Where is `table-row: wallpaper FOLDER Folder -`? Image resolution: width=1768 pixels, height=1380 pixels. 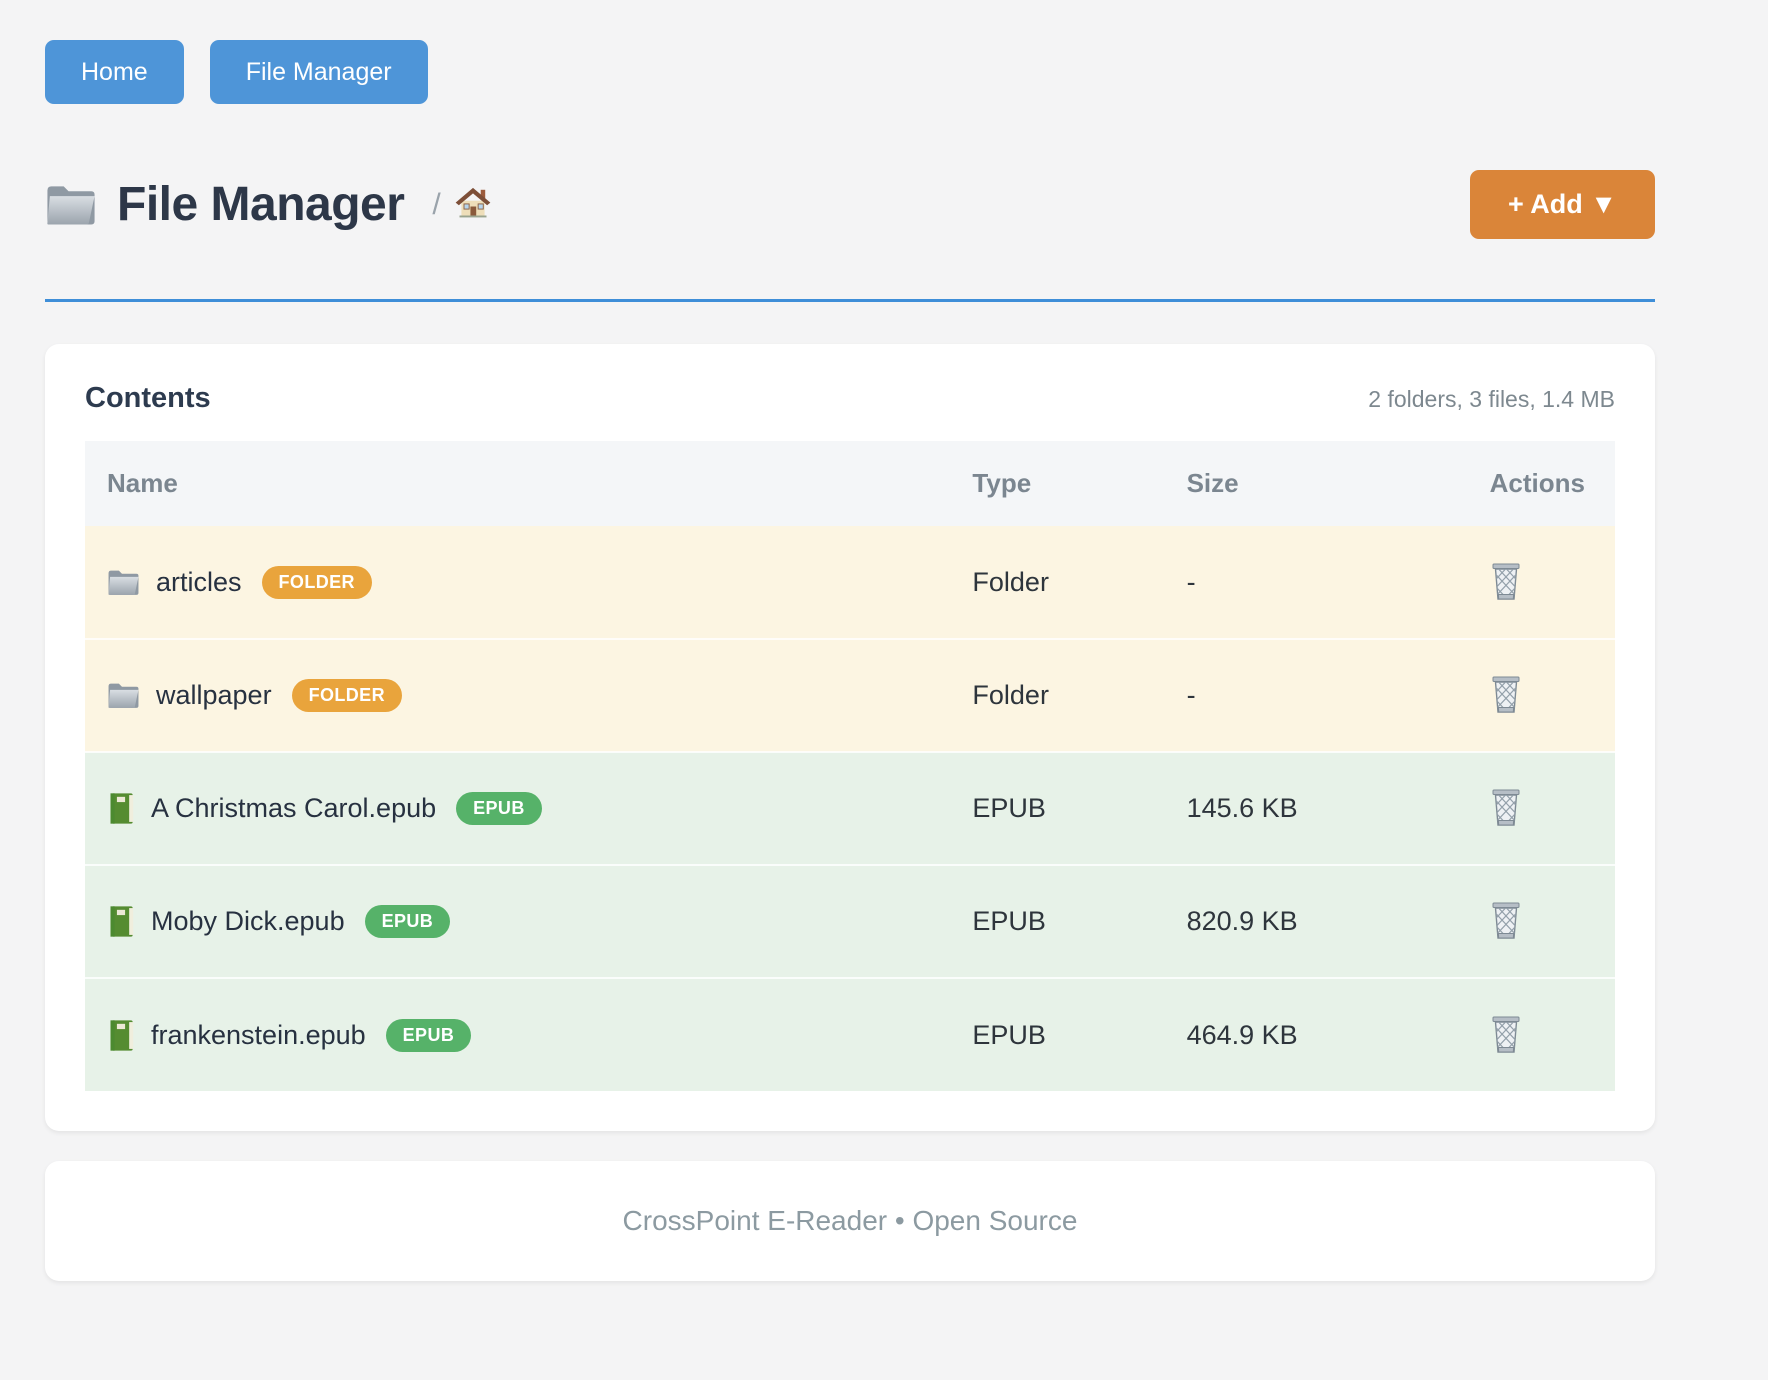 table-row: wallpaper FOLDER Folder - is located at coordinates (850, 696).